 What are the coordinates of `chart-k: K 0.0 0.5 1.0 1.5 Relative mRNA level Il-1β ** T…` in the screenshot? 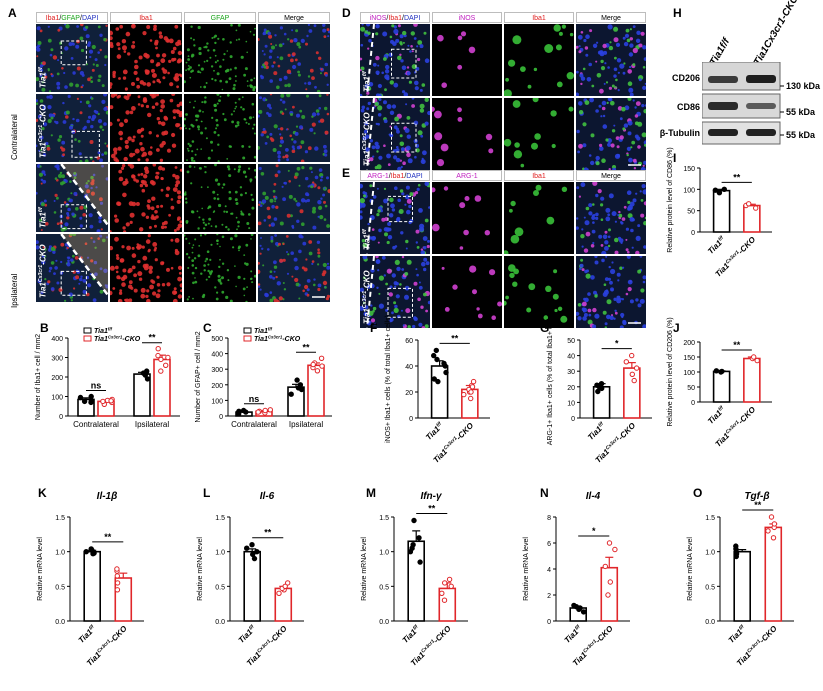 It's located at (90, 577).